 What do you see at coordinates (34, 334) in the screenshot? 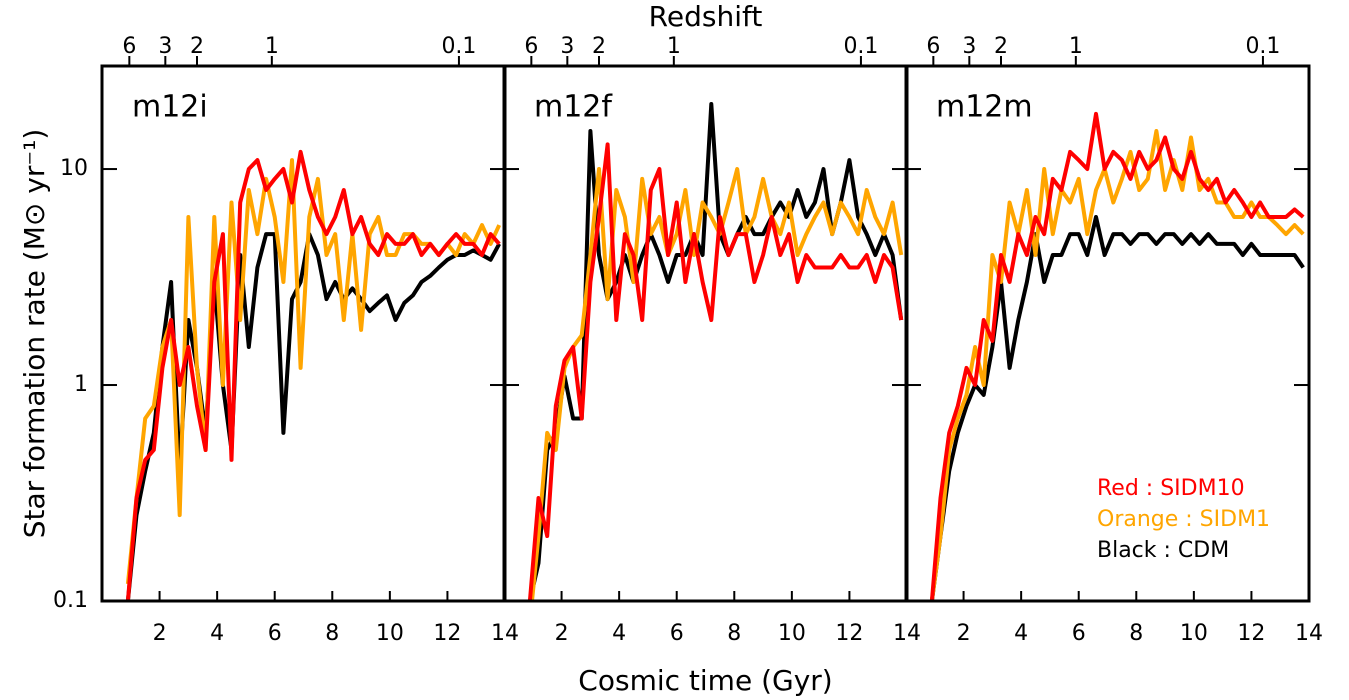
I see `y-axis-label: Star formation rate (M⊙ yr⁻¹)` at bounding box center [34, 334].